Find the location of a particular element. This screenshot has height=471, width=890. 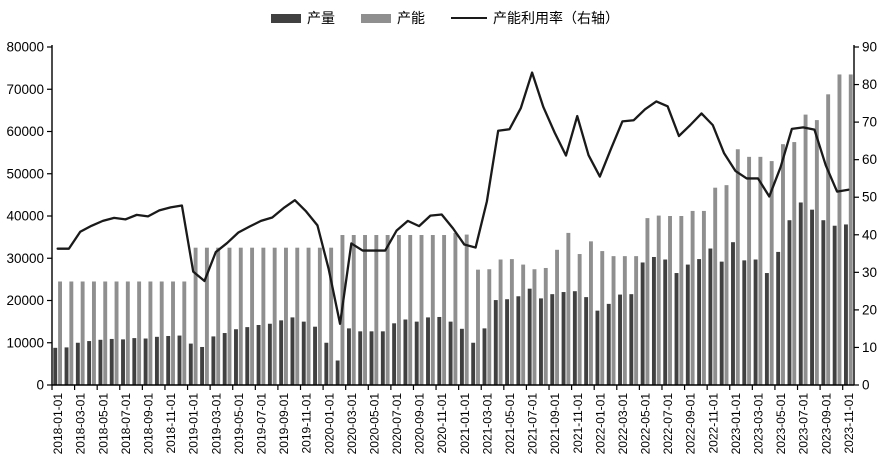

x-axis-label: 2019-05-01 is located at coordinates (239, 424).